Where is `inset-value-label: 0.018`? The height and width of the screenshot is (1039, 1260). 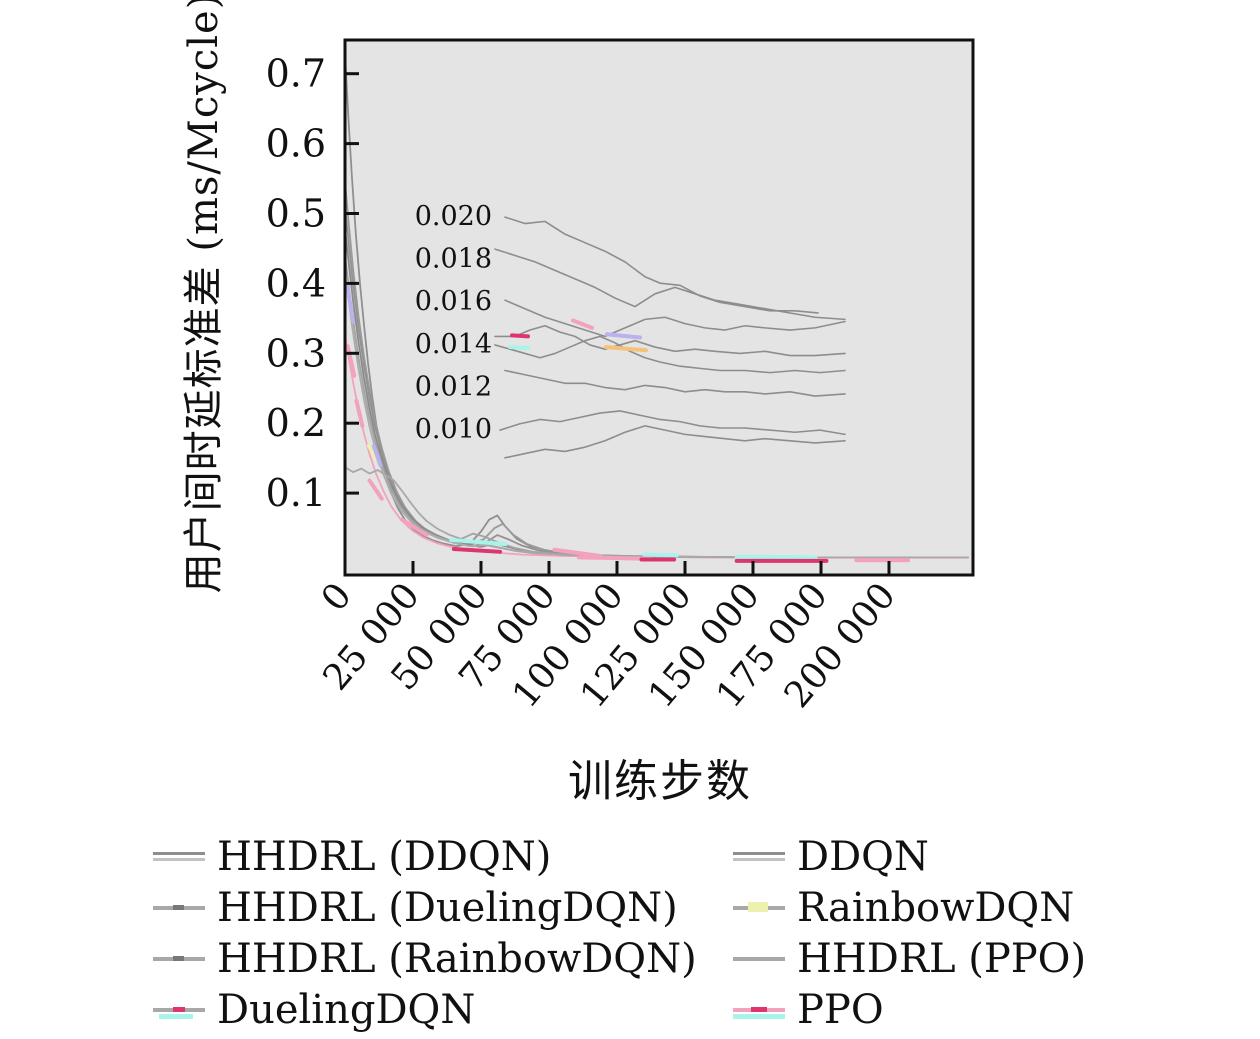
inset-value-label: 0.018 is located at coordinates (453, 259).